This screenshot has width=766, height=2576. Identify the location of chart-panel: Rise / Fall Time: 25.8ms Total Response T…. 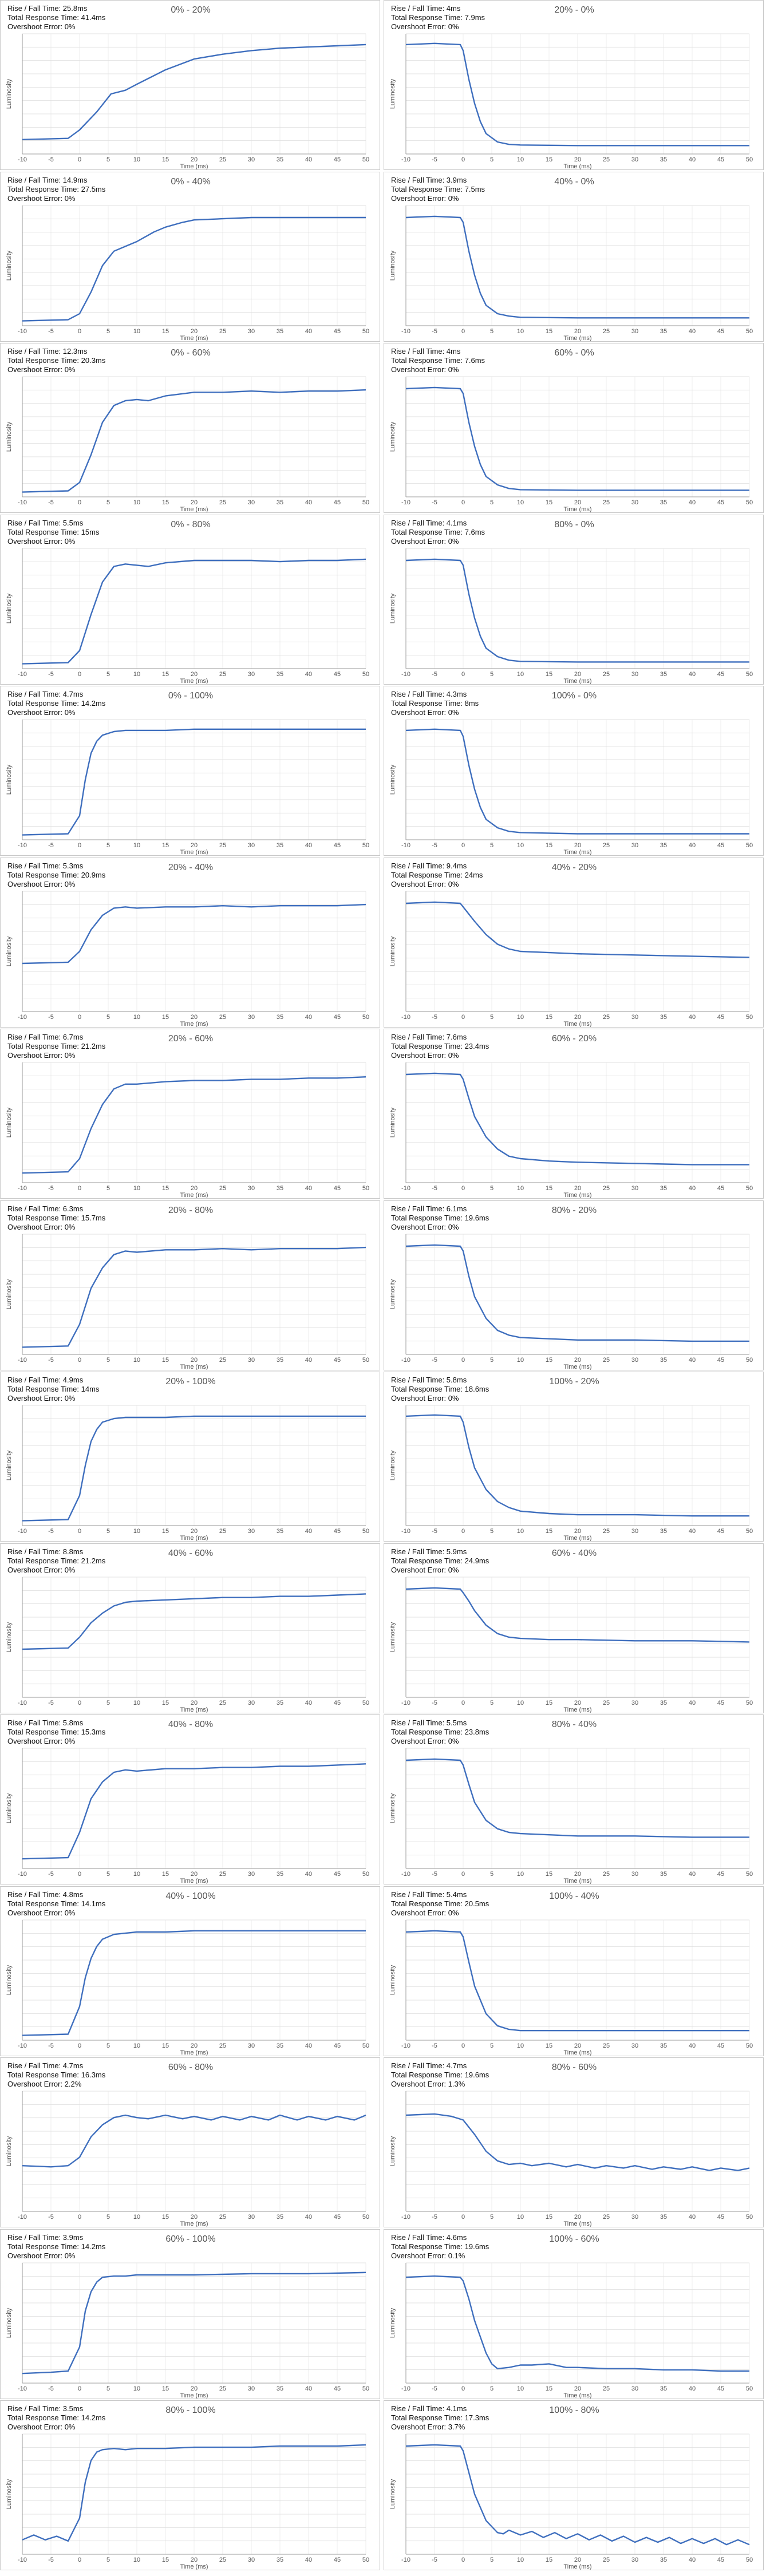
(190, 85).